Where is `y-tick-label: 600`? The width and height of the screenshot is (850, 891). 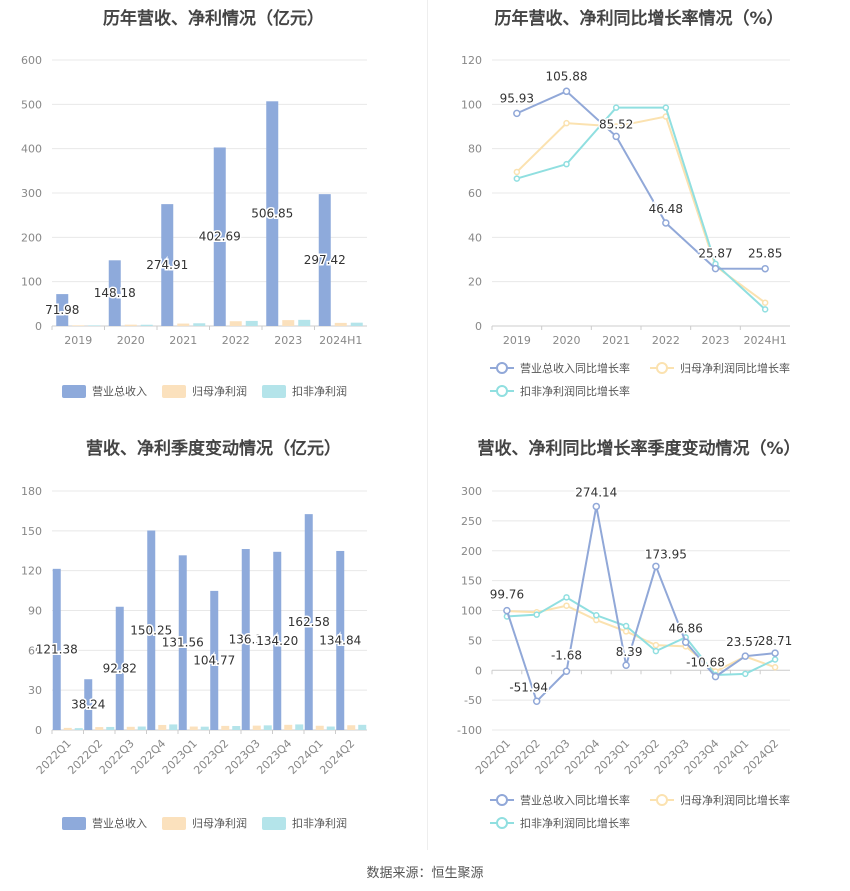 y-tick-label: 600 is located at coordinates (31, 60).